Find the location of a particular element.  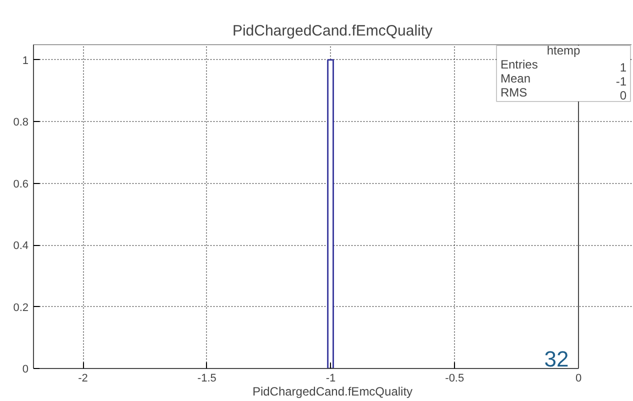

annotation: htemp is located at coordinates (563, 51).